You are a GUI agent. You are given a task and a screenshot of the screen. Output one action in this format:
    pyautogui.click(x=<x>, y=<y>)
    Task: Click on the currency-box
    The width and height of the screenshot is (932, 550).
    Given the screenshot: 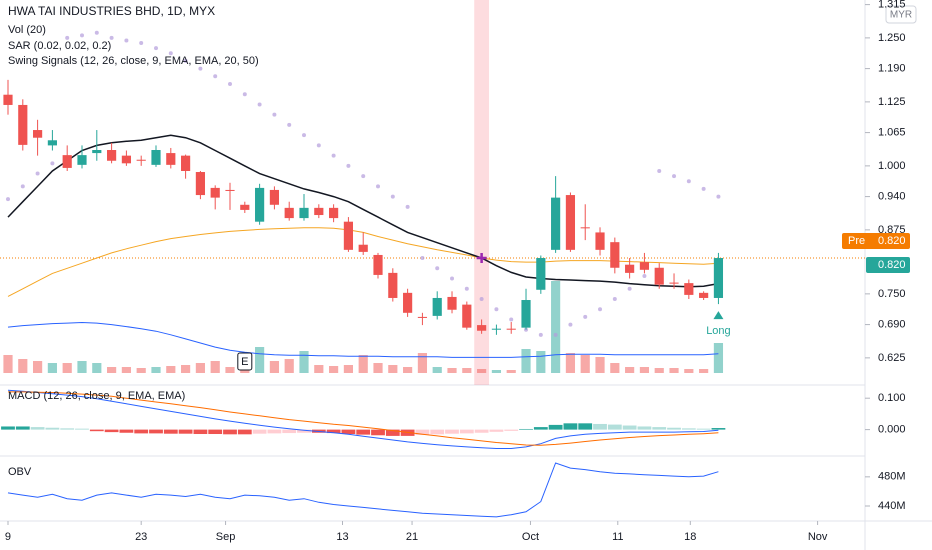 What is the action you would take?
    pyautogui.click(x=901, y=14)
    